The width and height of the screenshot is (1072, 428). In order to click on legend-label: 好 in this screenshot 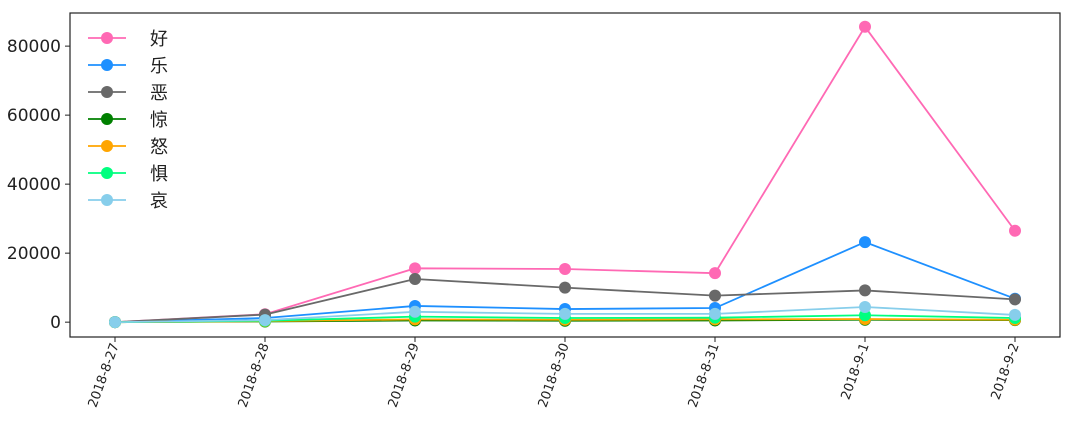, I will do `click(159, 39)`.